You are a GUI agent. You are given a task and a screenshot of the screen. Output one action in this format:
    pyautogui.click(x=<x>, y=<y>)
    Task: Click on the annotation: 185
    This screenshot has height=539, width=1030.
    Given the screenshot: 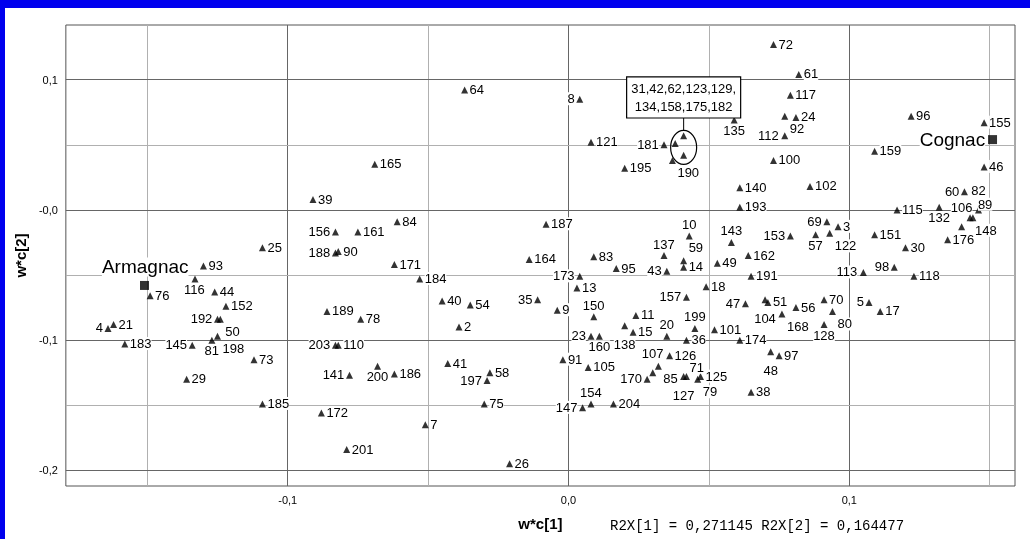 What is the action you would take?
    pyautogui.click(x=278, y=403)
    